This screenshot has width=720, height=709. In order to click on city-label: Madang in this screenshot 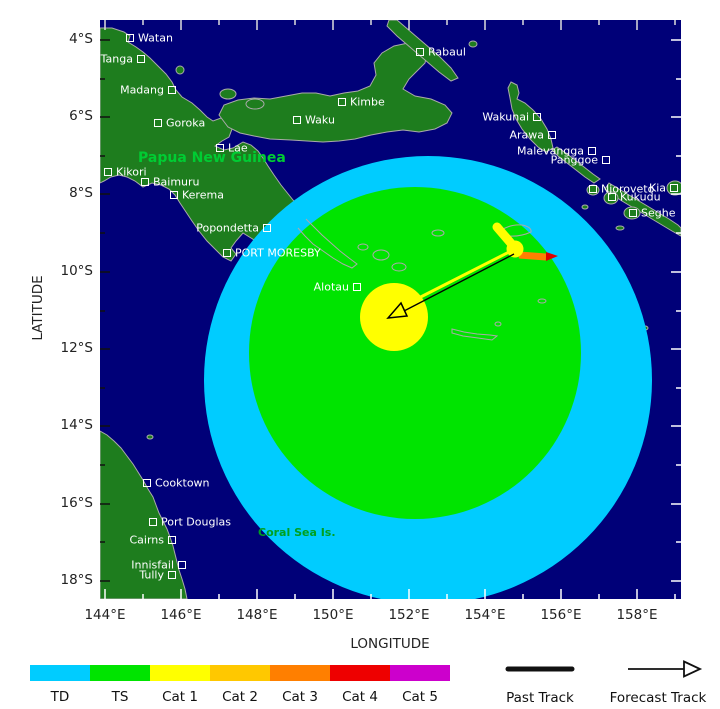, I will do `click(142, 90)`.